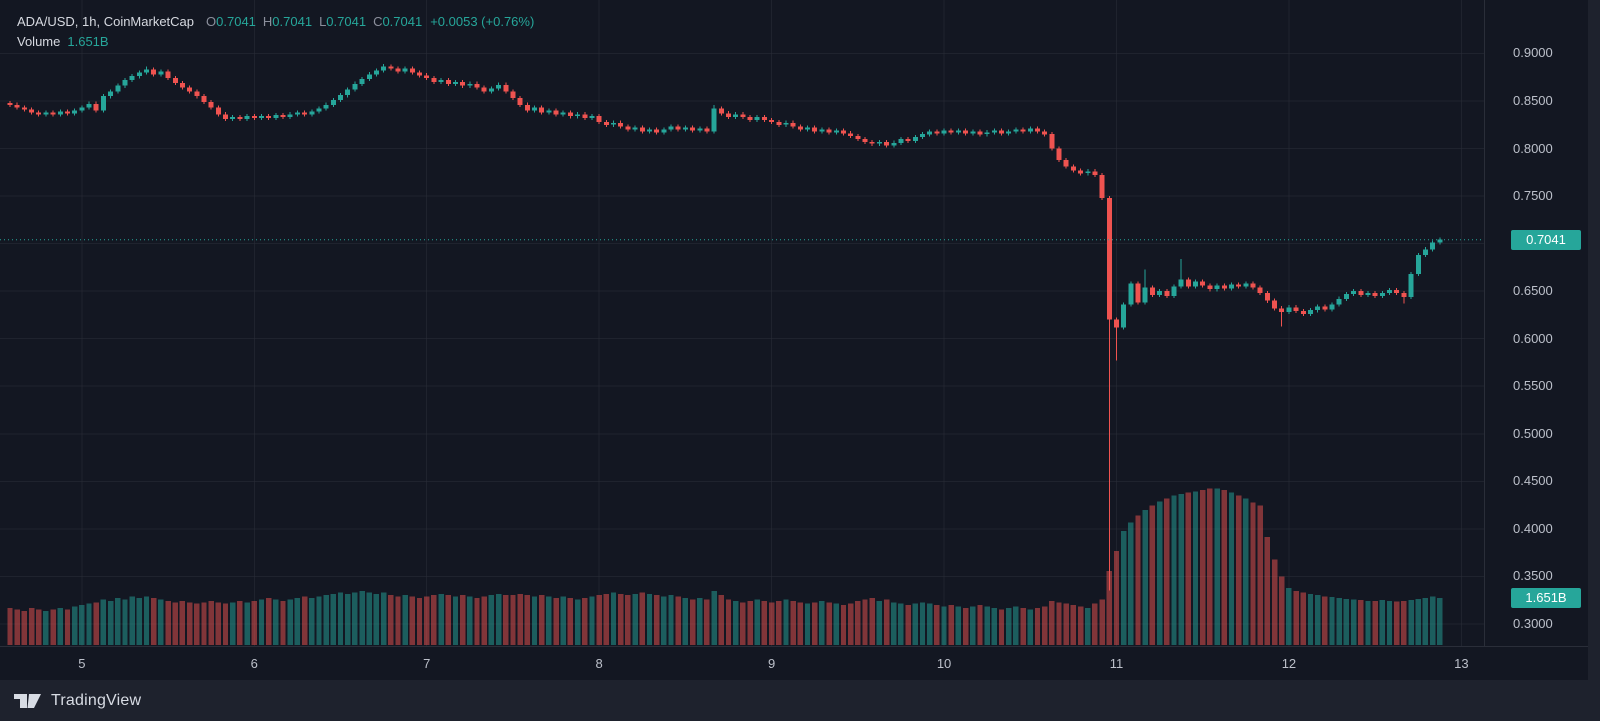 This screenshot has height=721, width=1600. Describe the element at coordinates (1461, 663) in the screenshot. I see `time-tick-label: 13` at that location.